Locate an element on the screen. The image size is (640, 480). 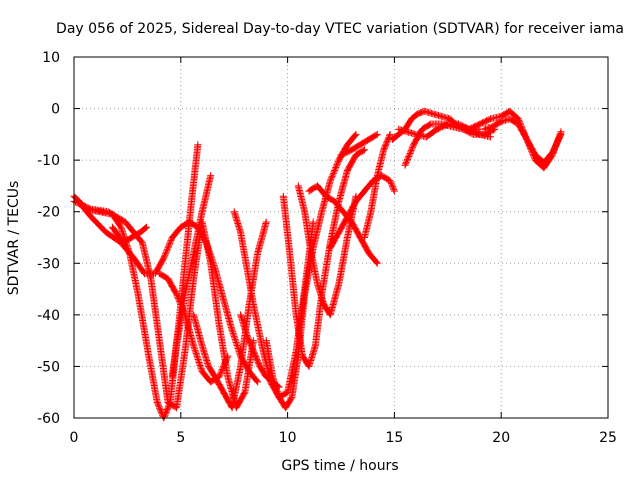
y-axis-label: SDTVAR / TECUs is located at coordinates (14, 238).